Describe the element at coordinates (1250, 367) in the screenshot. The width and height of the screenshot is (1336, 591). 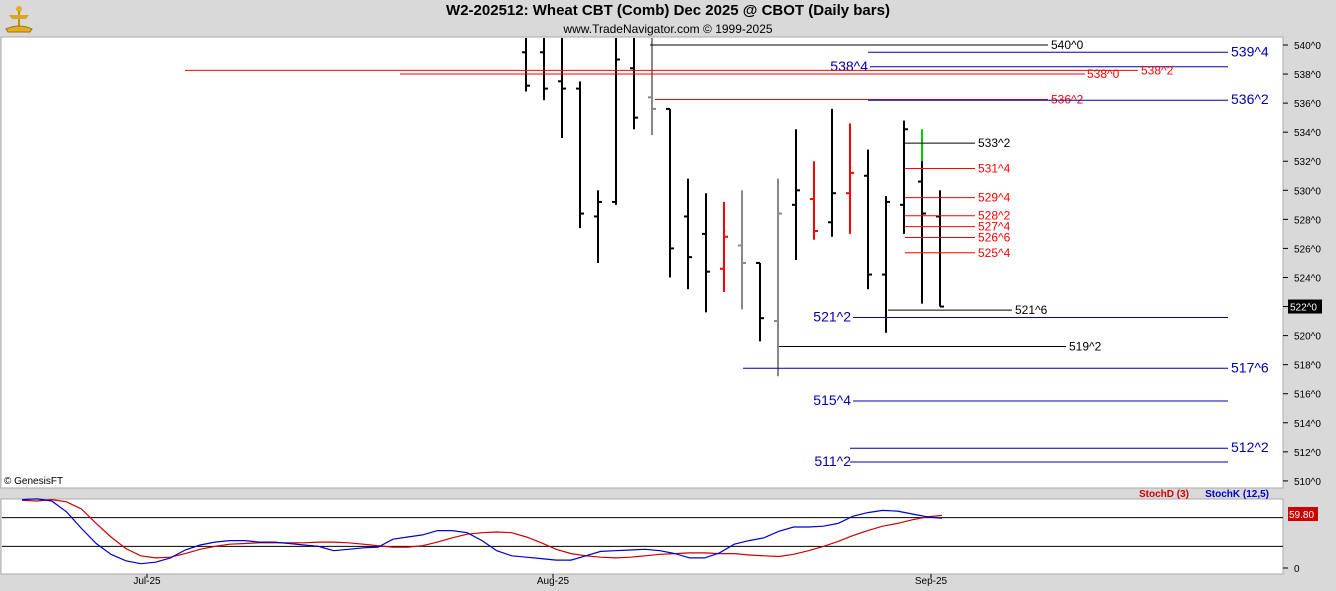
I see `price-level-label: 517^6` at that location.